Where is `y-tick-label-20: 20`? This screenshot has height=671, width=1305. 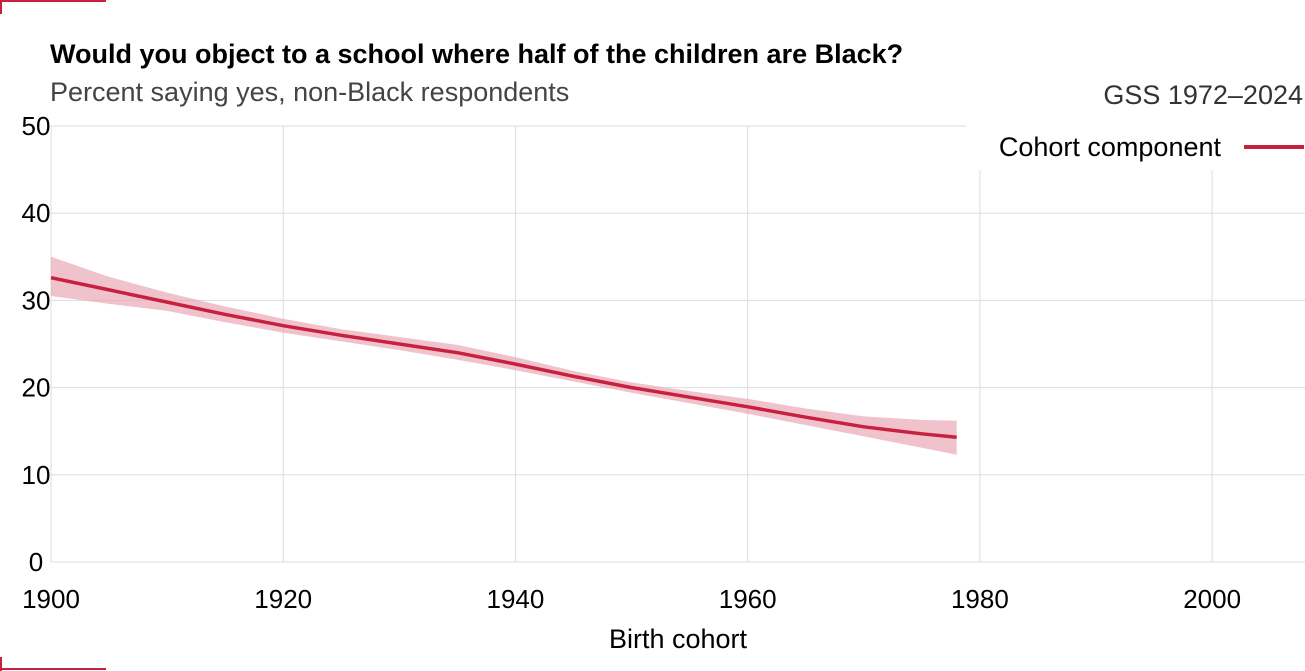 y-tick-label-20: 20 is located at coordinates (36, 388).